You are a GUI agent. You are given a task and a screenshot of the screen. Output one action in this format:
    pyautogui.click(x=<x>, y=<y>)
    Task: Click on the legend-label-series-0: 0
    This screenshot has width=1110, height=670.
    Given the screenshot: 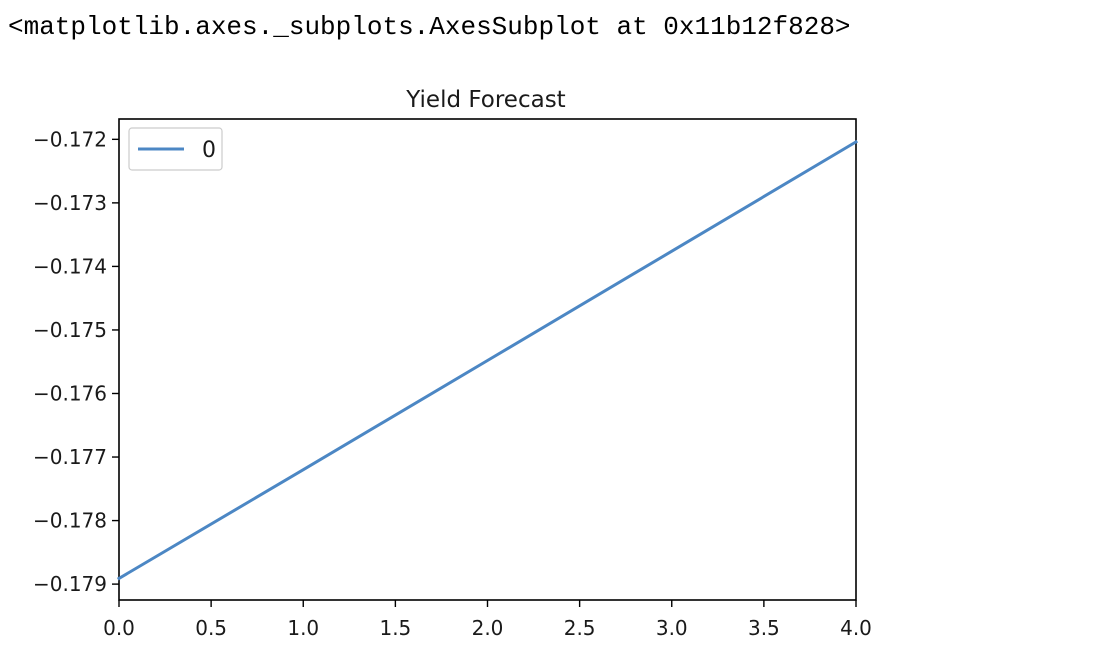 What is the action you would take?
    pyautogui.click(x=209, y=150)
    